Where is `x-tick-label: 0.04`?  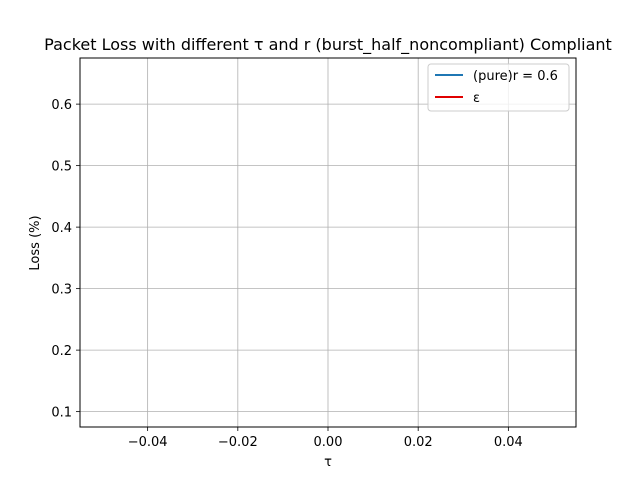 x-tick-label: 0.04 is located at coordinates (508, 442).